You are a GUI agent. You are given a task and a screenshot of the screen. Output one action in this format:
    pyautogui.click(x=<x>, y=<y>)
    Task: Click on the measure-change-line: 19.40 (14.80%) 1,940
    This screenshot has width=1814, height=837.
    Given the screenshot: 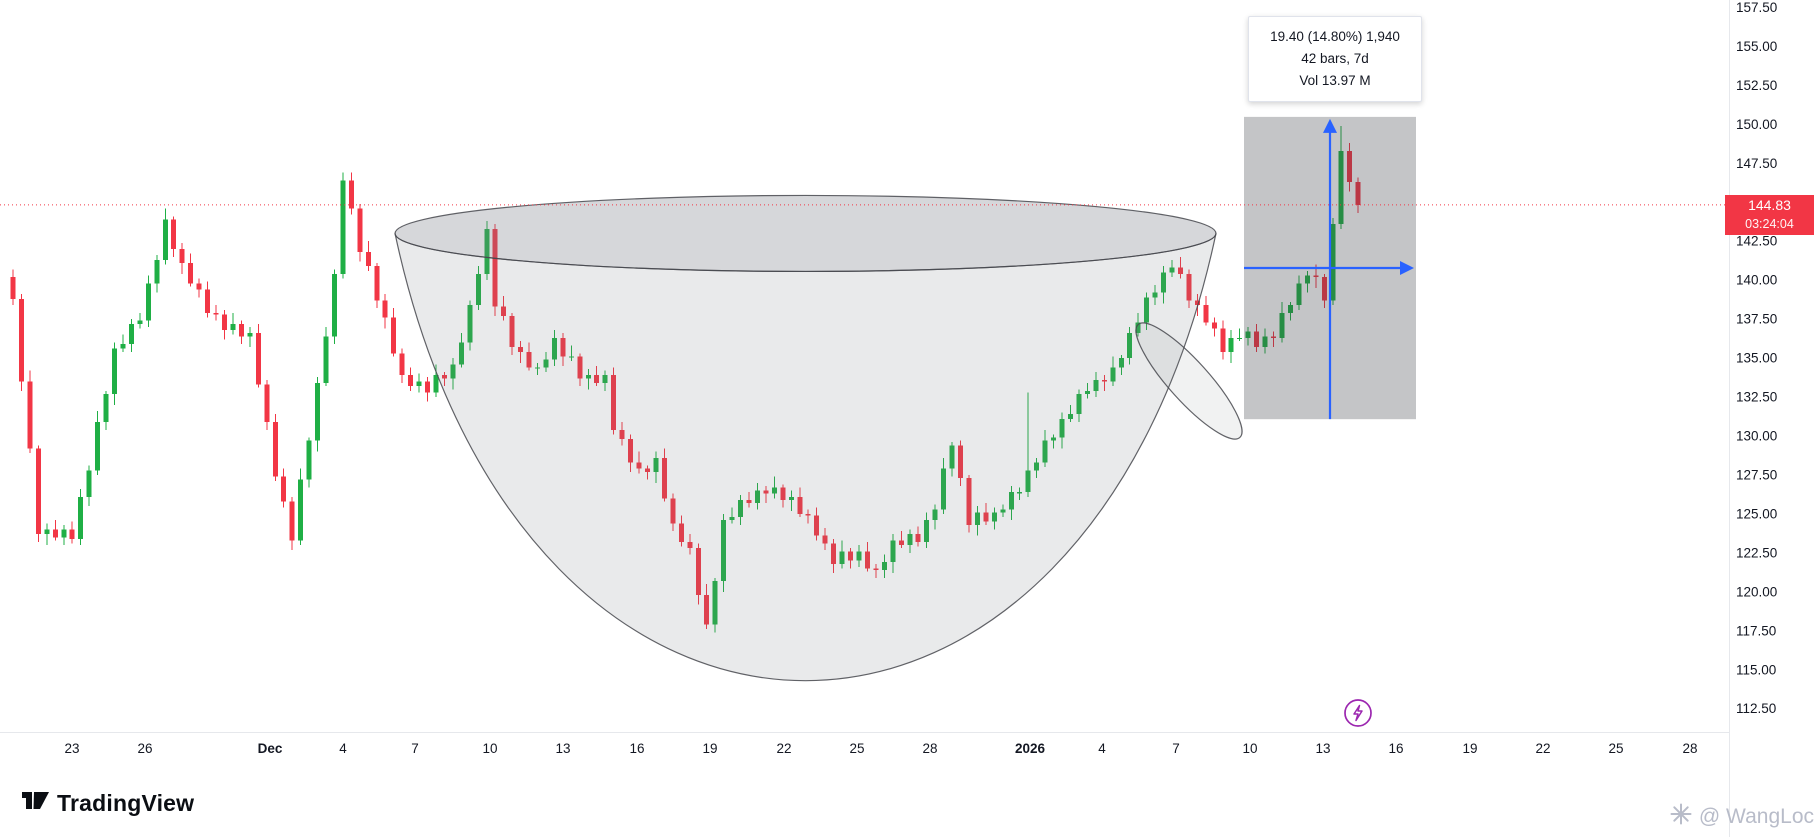 What is the action you would take?
    pyautogui.click(x=1335, y=36)
    